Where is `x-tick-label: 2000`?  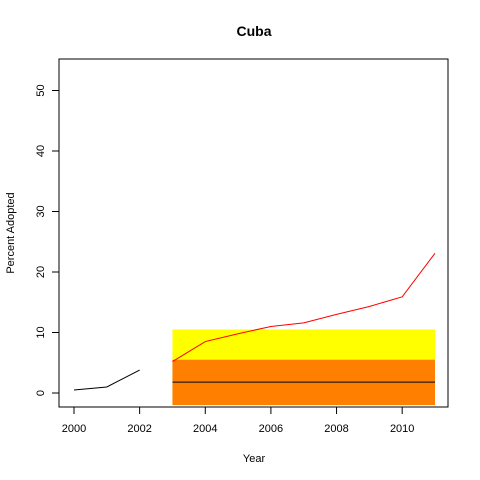
x-tick-label: 2000 is located at coordinates (74, 429).